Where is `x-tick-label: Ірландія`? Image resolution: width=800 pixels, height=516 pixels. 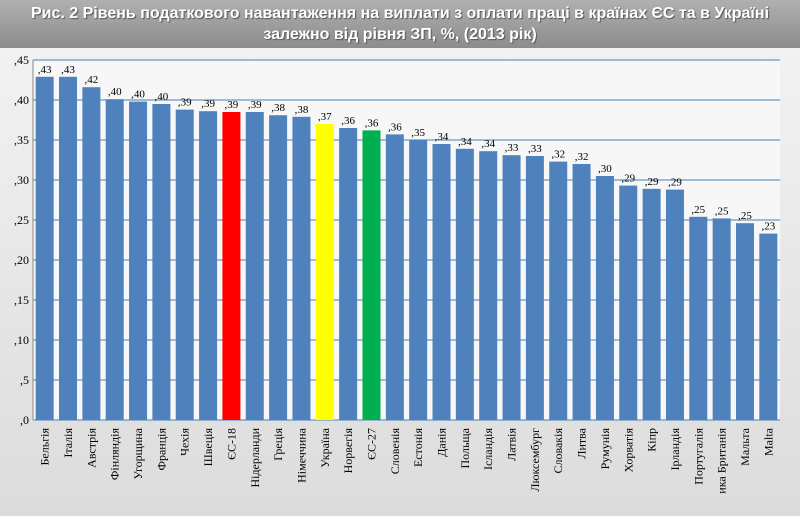 x-tick-label: Ірландія is located at coordinates (675, 449).